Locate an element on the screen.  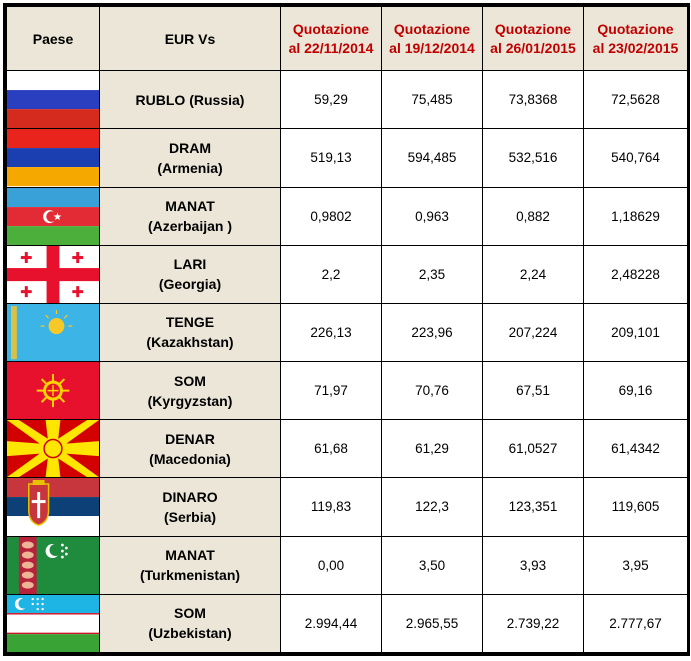
turkmenistan-flag-icon is located at coordinates (53, 565).